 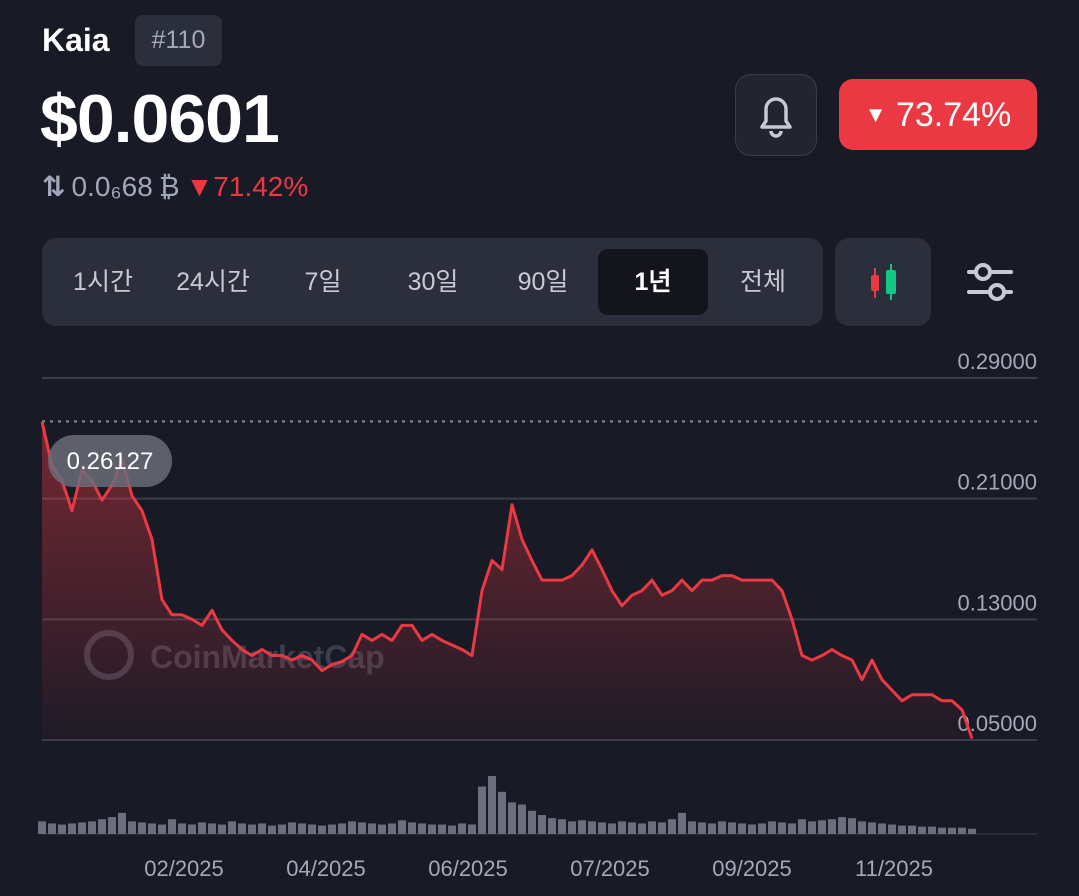 What do you see at coordinates (160, 119) in the screenshot?
I see `price: $0.0601` at bounding box center [160, 119].